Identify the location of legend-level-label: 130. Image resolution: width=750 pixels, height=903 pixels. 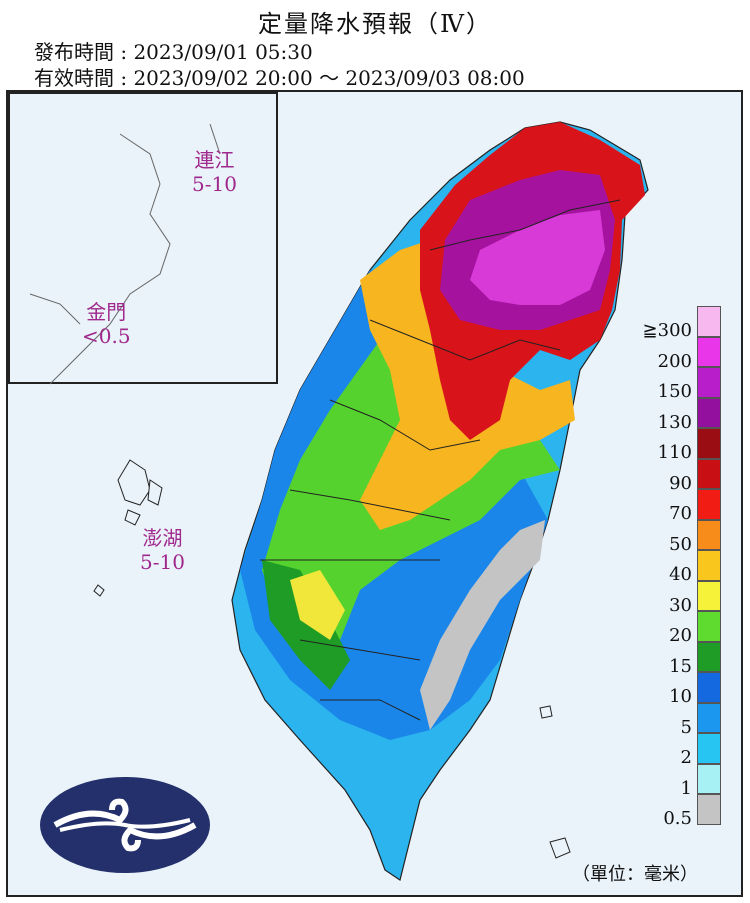
(674, 422).